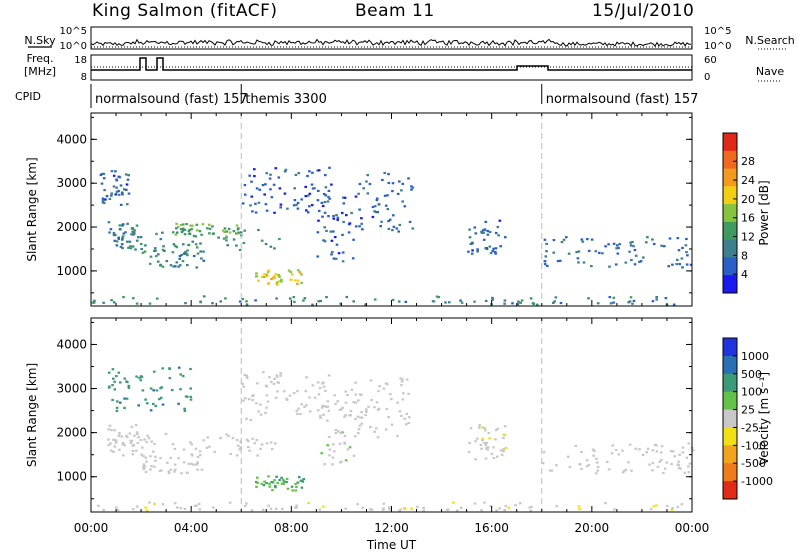 The width and height of the screenshot is (800, 554). I want to click on noise-left-tick-top: 10^5, so click(73, 31).